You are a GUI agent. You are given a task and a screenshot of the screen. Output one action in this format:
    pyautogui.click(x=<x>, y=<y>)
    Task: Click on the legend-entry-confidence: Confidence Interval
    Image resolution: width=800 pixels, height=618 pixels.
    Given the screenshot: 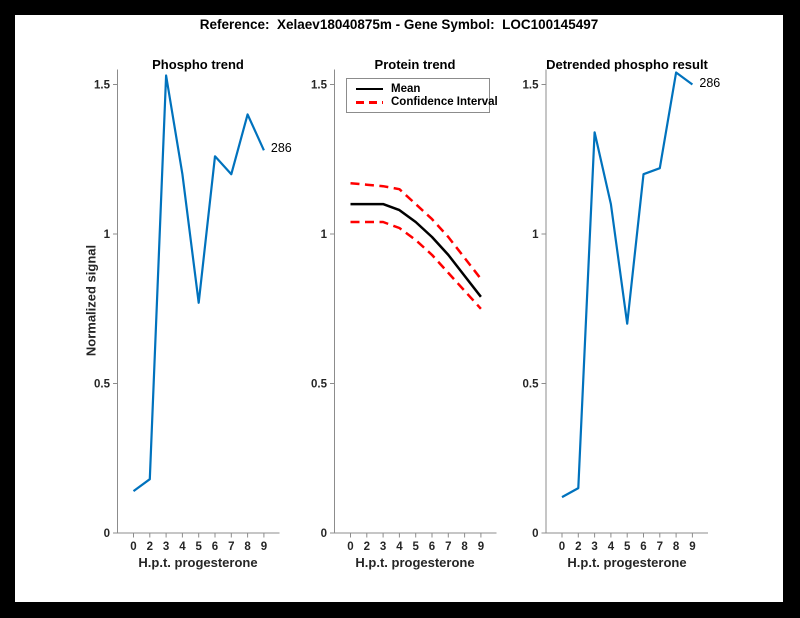 What is the action you would take?
    pyautogui.click(x=427, y=102)
    